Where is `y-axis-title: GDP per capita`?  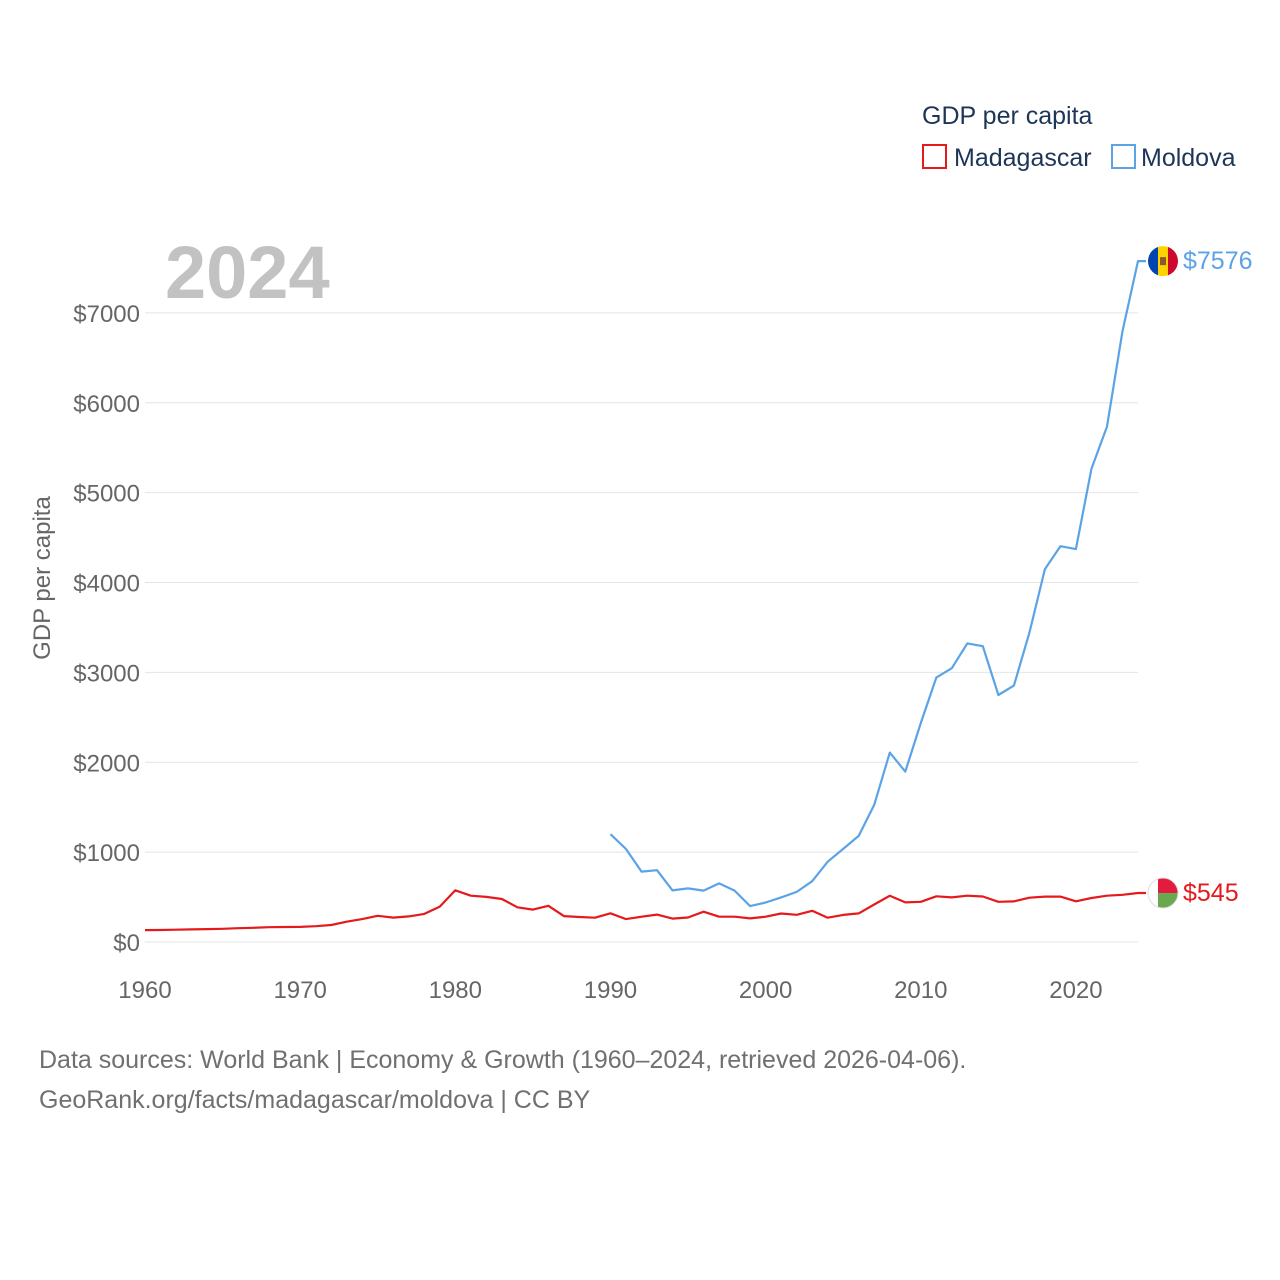 y-axis-title: GDP per capita is located at coordinates (42, 578).